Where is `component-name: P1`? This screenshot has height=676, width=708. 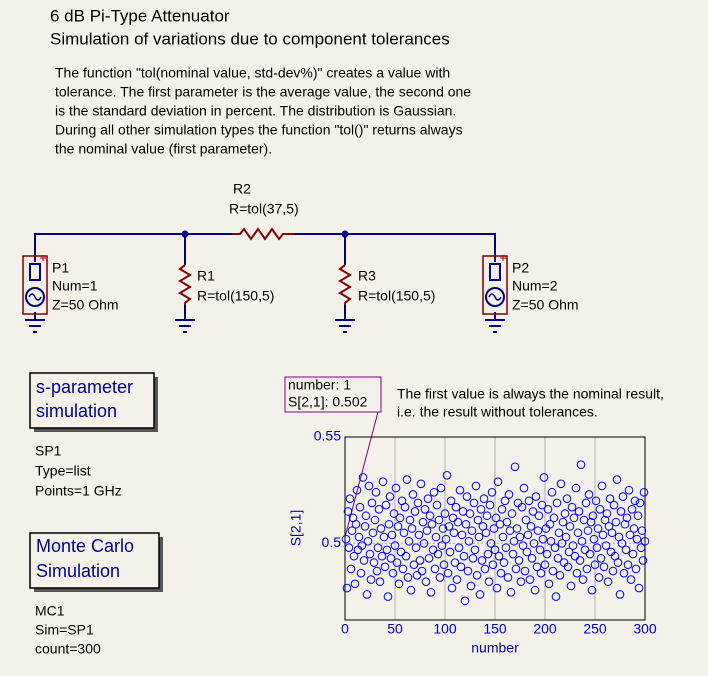 component-name: P1 is located at coordinates (60, 268).